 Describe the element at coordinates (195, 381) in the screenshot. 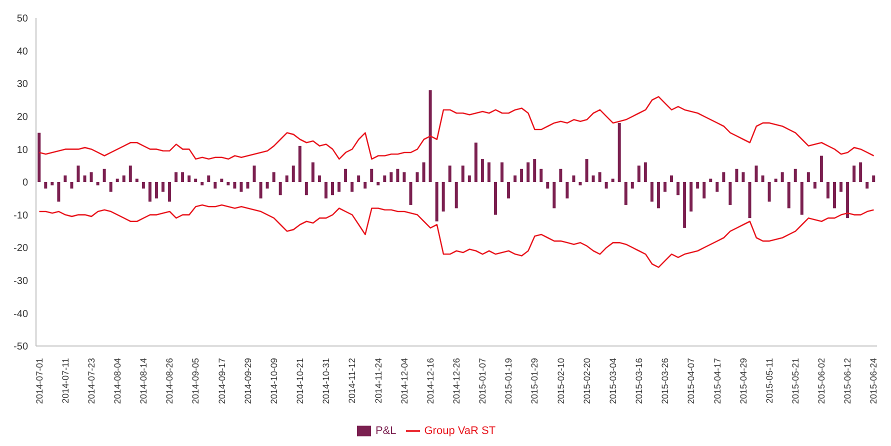

I see `x-tick-label: 2014-09-05` at that location.